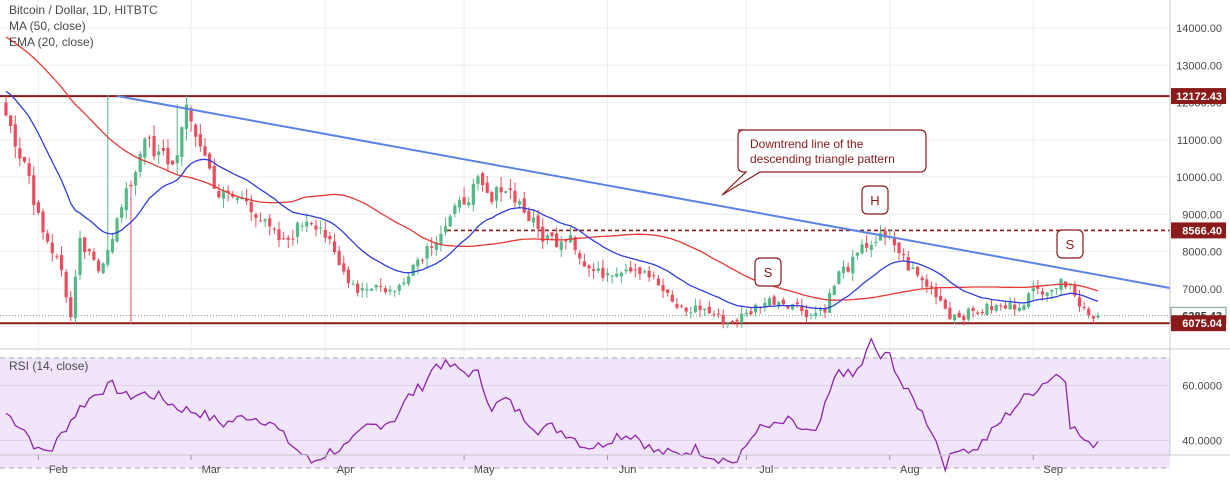 The height and width of the screenshot is (483, 1230). Describe the element at coordinates (1202, 290) in the screenshot. I see `price-tick-label: 7000.00` at that location.